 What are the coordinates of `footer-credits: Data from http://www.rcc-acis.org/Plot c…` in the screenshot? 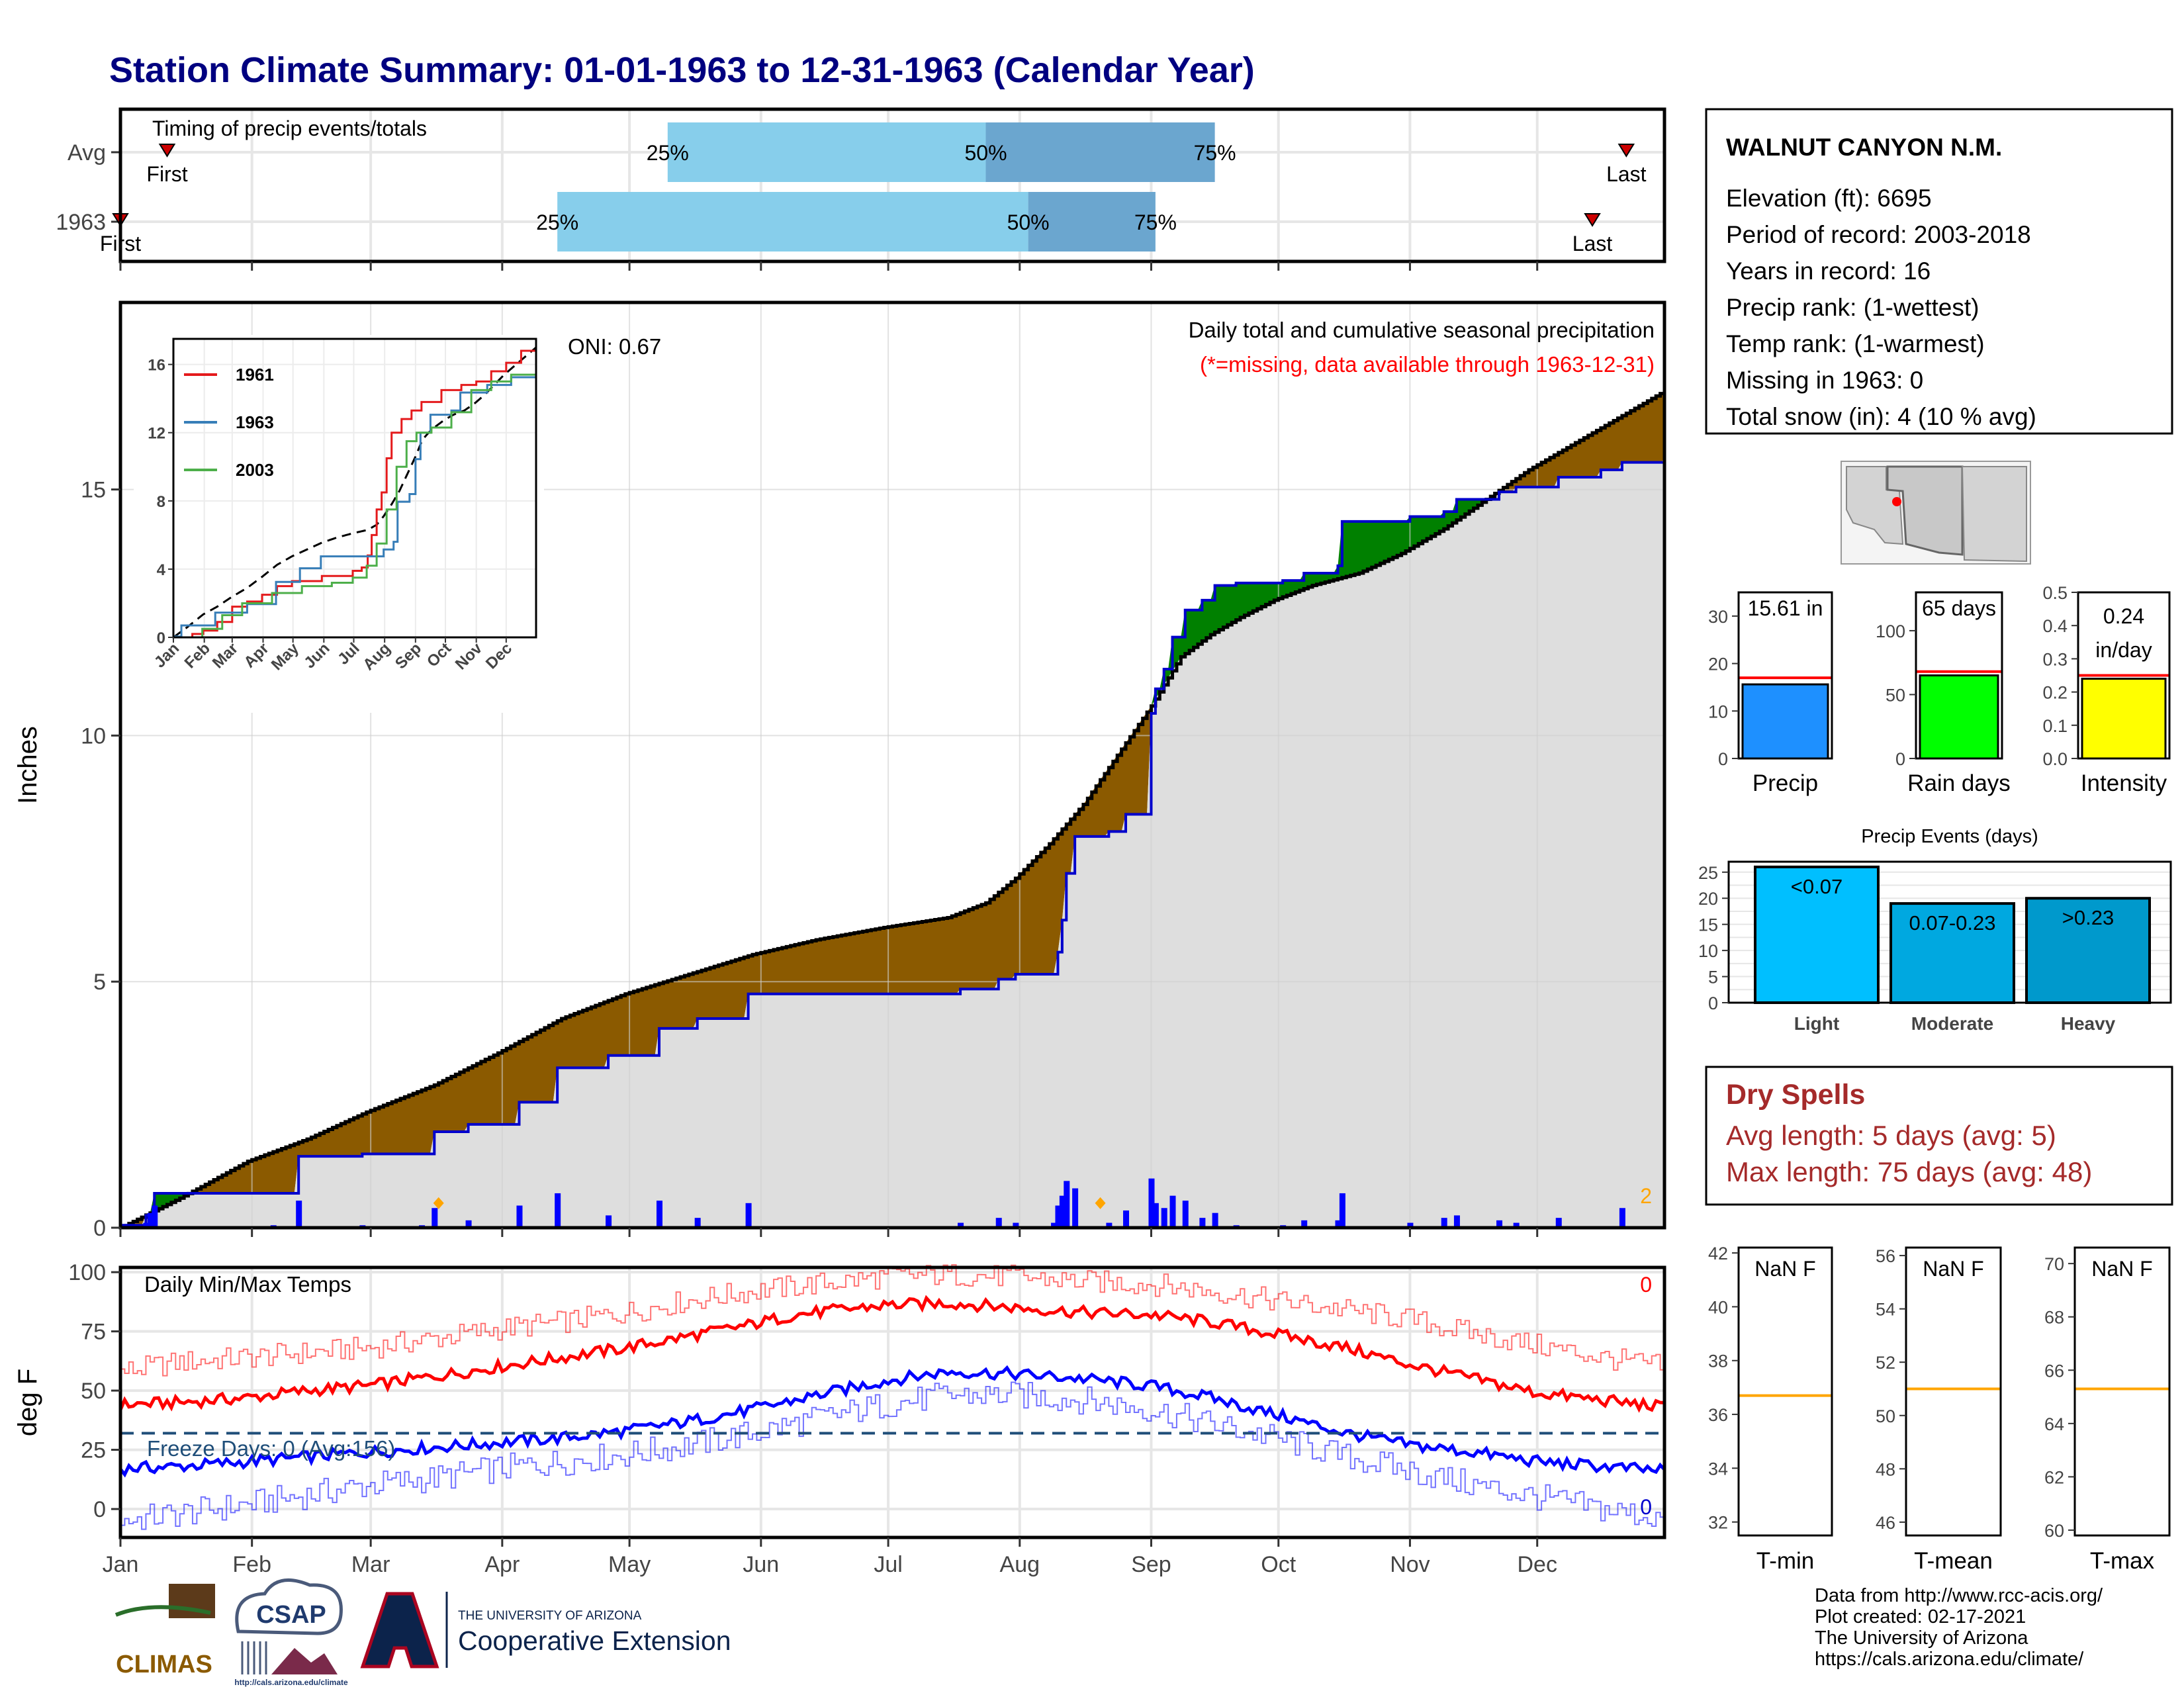 It's located at (1959, 1627).